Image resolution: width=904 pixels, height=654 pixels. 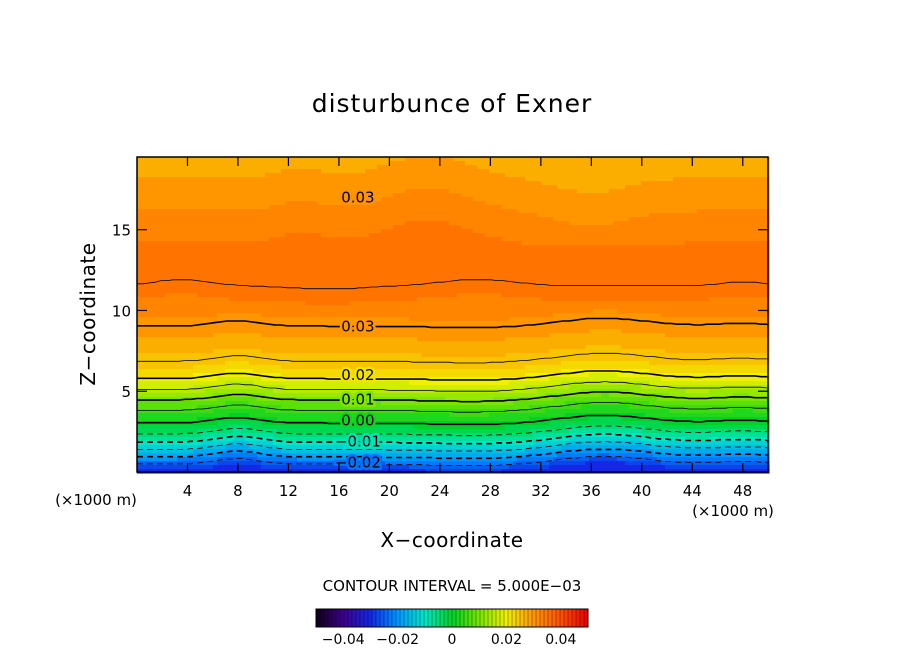 What do you see at coordinates (397, 640) in the screenshot?
I see `colorbar-tick-label: −0.02` at bounding box center [397, 640].